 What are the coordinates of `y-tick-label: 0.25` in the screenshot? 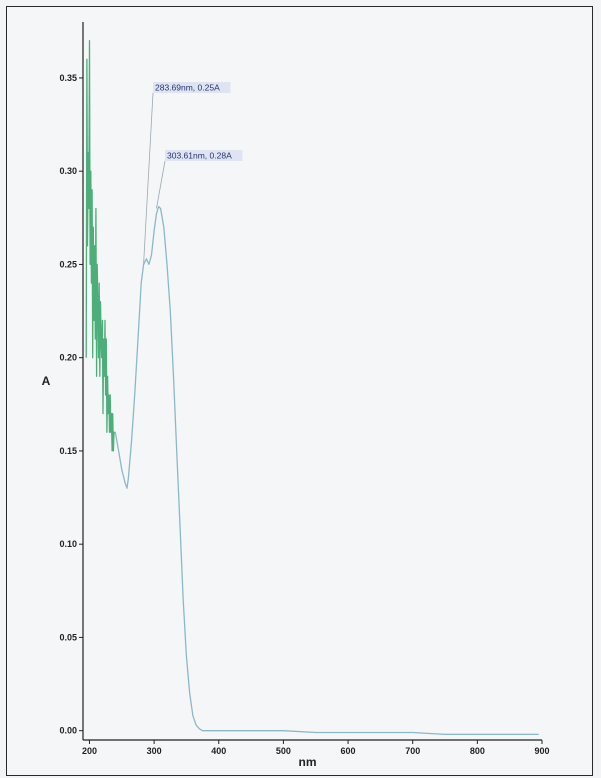 It's located at (68, 264).